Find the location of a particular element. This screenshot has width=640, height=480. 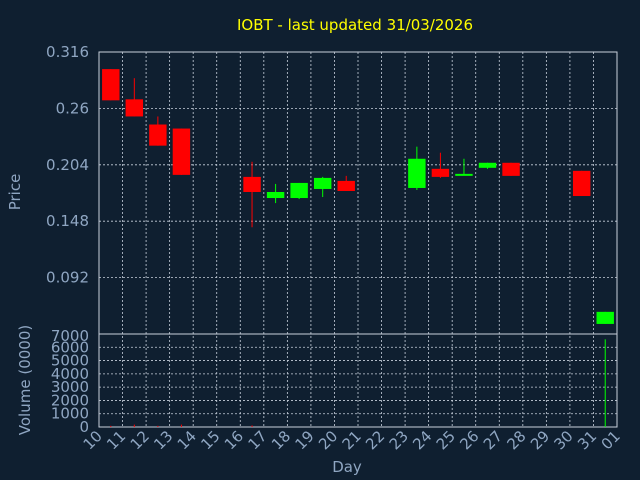

day-tick-label: 30 is located at coordinates (564, 440).